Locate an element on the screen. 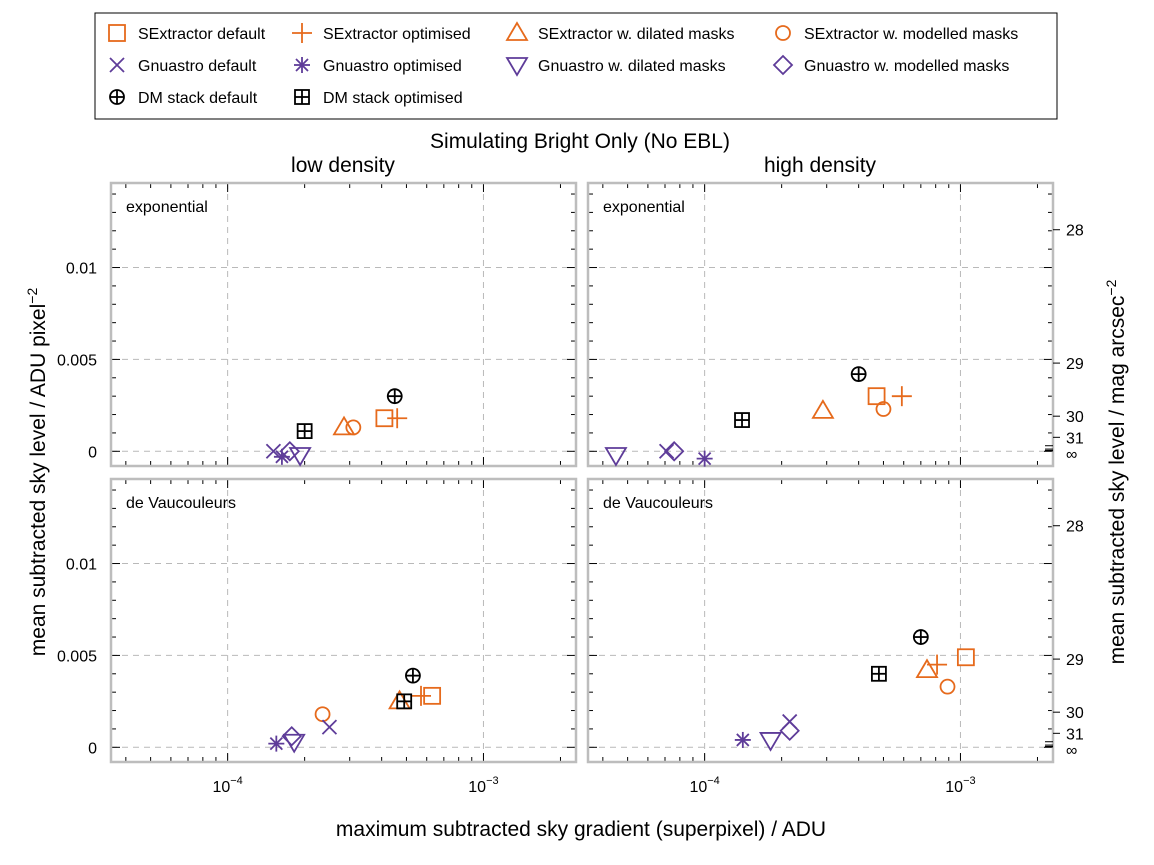 Image resolution: width=1154 pixels, height=865 pixels. panel-profile-label: exponential is located at coordinates (167, 207).